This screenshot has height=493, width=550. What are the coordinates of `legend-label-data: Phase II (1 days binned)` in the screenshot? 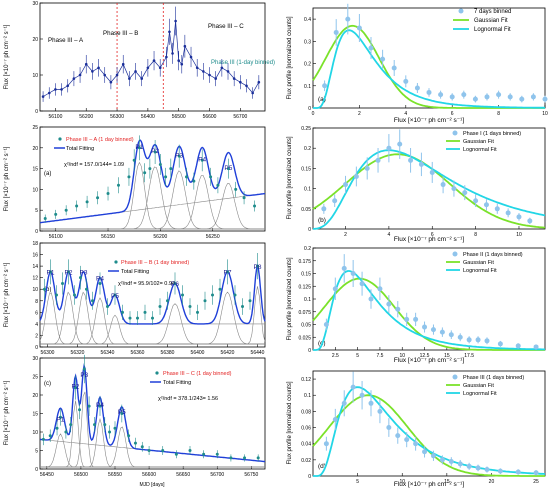 It's located at (493, 255).